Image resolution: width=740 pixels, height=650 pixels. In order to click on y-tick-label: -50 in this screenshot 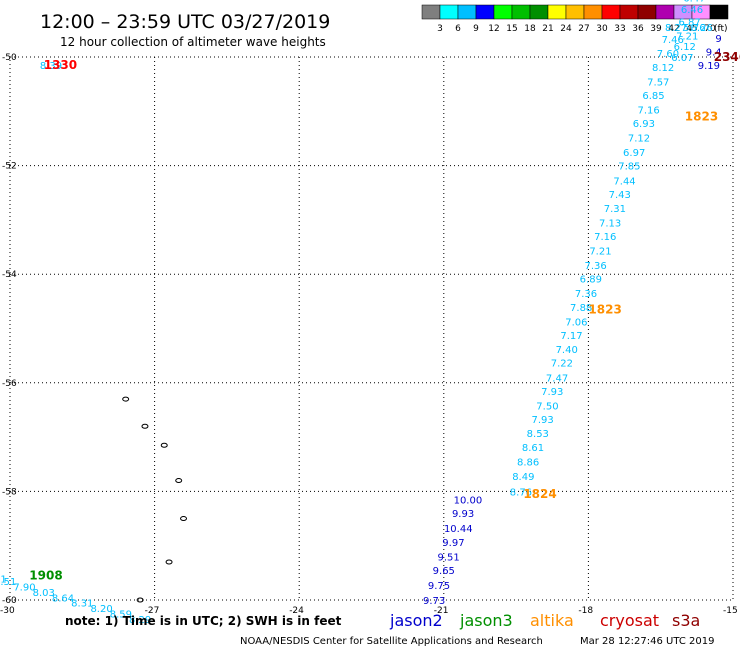, I will do `click(9, 58)`.